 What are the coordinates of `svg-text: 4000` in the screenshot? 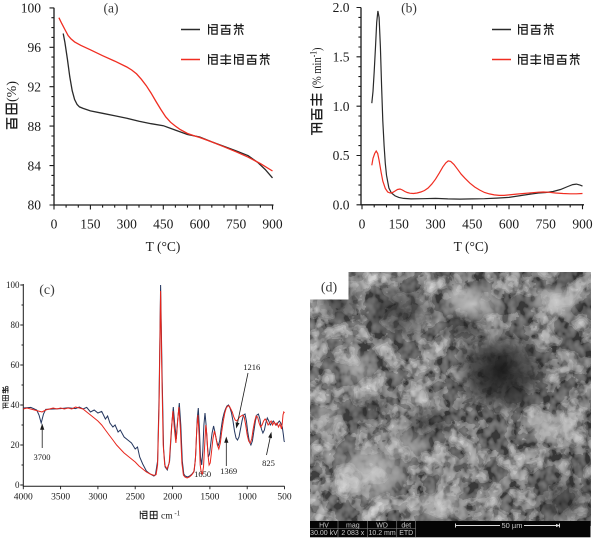 It's located at (23, 498).